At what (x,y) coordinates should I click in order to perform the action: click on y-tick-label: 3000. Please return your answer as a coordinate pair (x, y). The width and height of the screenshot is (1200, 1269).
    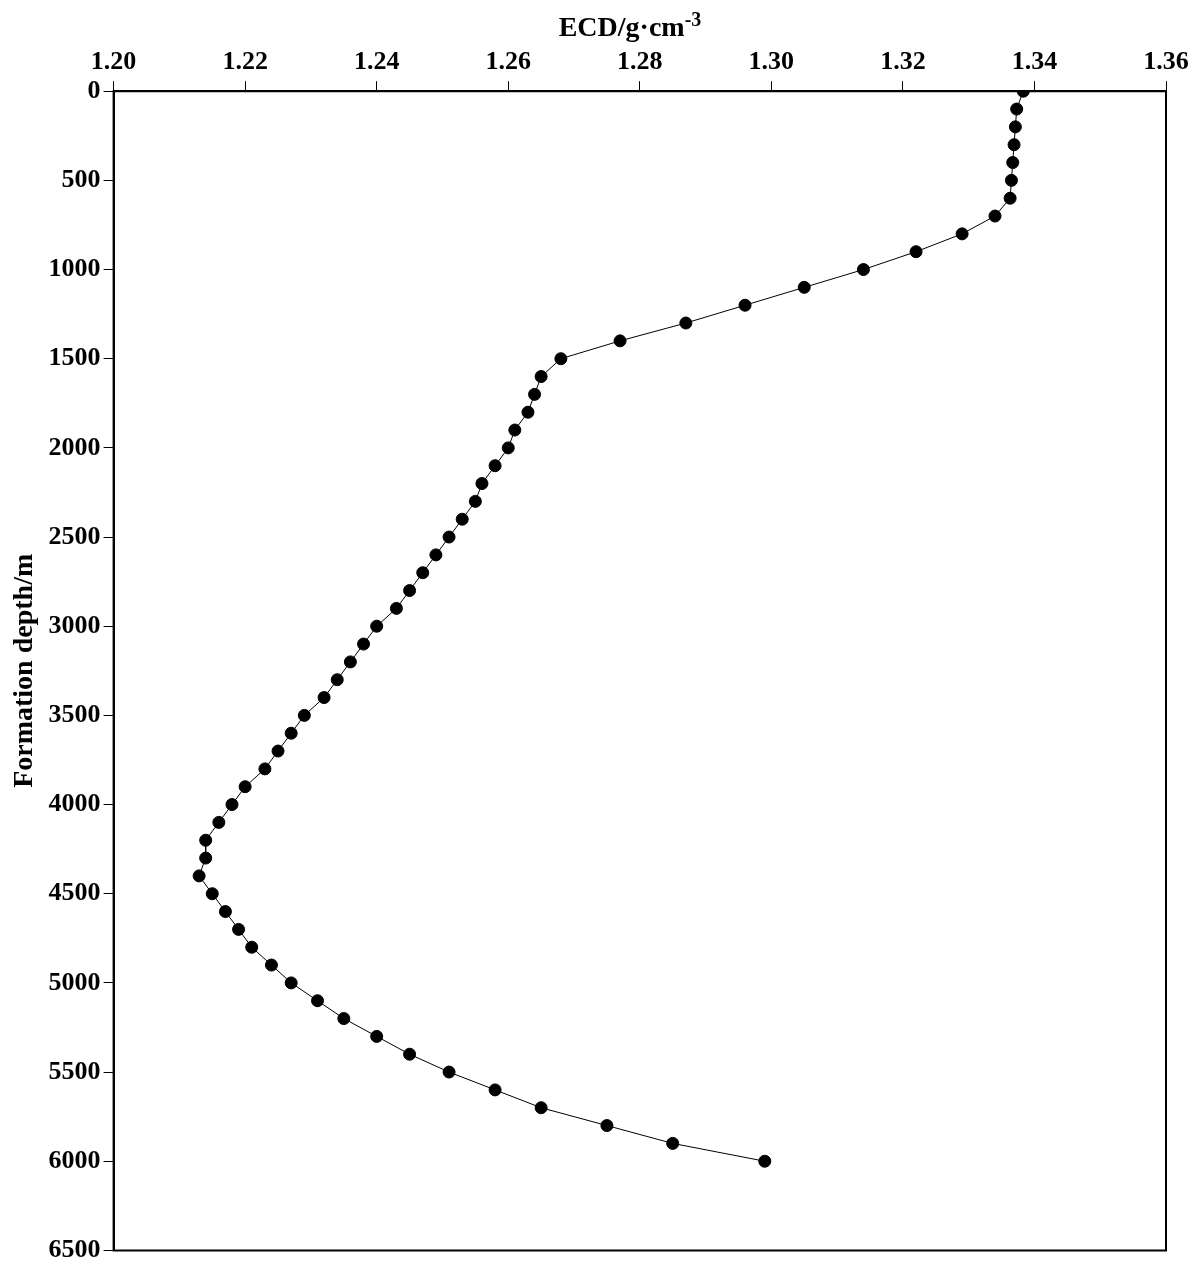
    Looking at the image, I should click on (74, 624).